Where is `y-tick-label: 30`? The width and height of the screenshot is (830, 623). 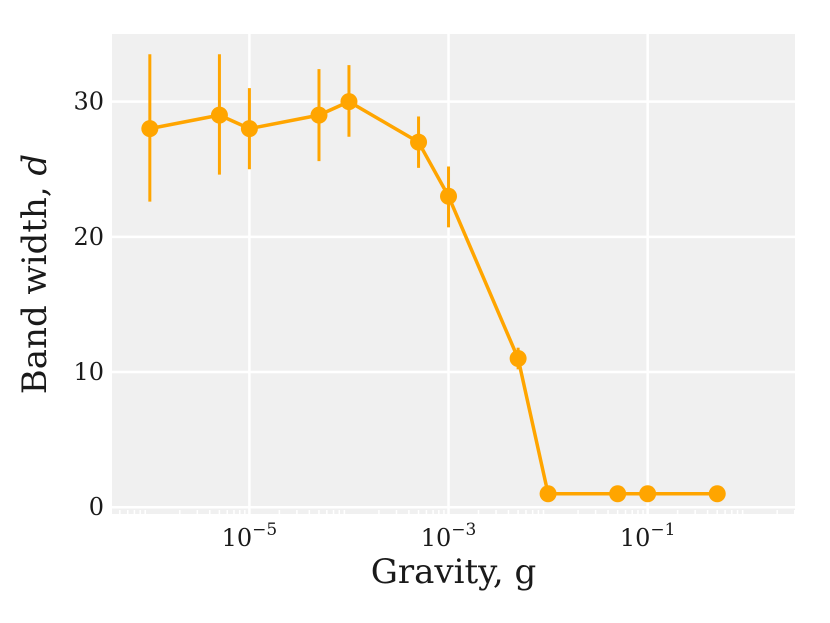 y-tick-label: 30 is located at coordinates (88, 102).